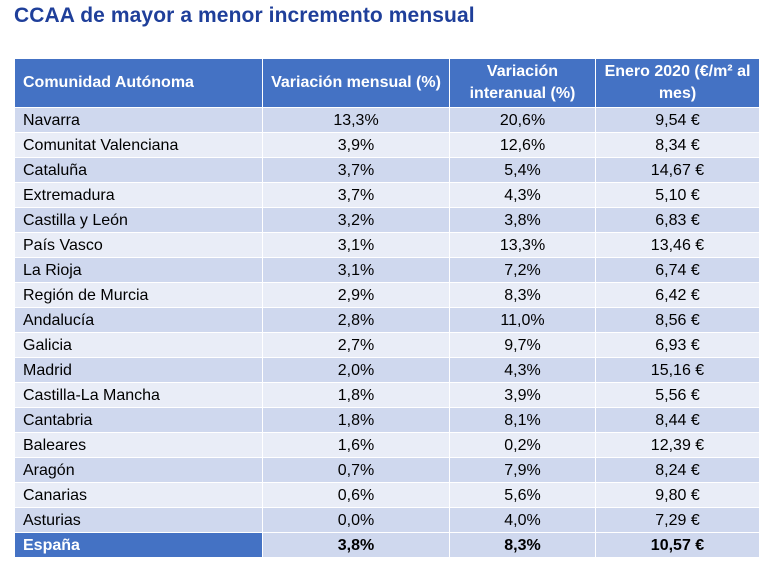 The width and height of the screenshot is (768, 562). I want to click on cell-variacion-interanual: 8,3%, so click(522, 295).